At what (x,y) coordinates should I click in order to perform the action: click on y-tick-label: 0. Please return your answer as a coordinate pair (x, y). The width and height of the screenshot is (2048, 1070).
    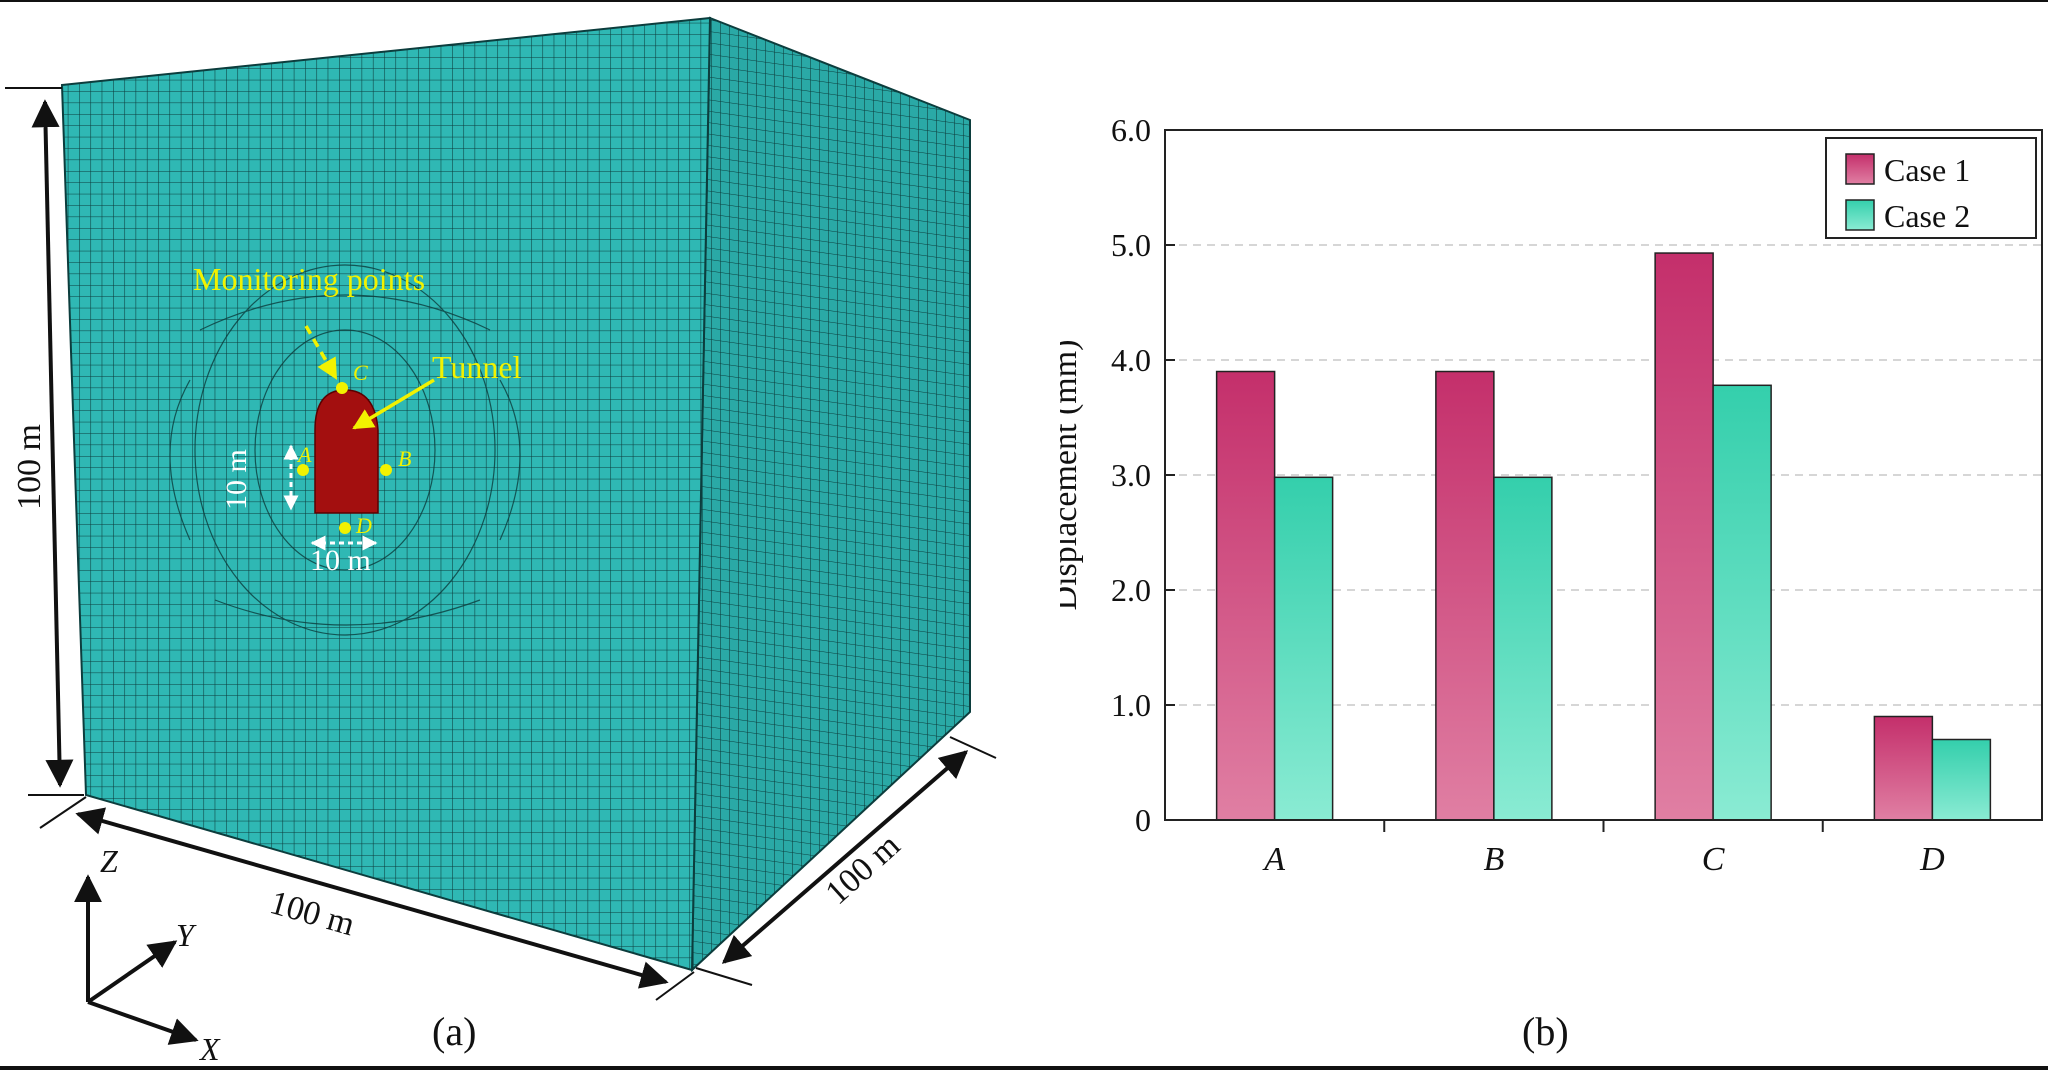
    Looking at the image, I should click on (1143, 820).